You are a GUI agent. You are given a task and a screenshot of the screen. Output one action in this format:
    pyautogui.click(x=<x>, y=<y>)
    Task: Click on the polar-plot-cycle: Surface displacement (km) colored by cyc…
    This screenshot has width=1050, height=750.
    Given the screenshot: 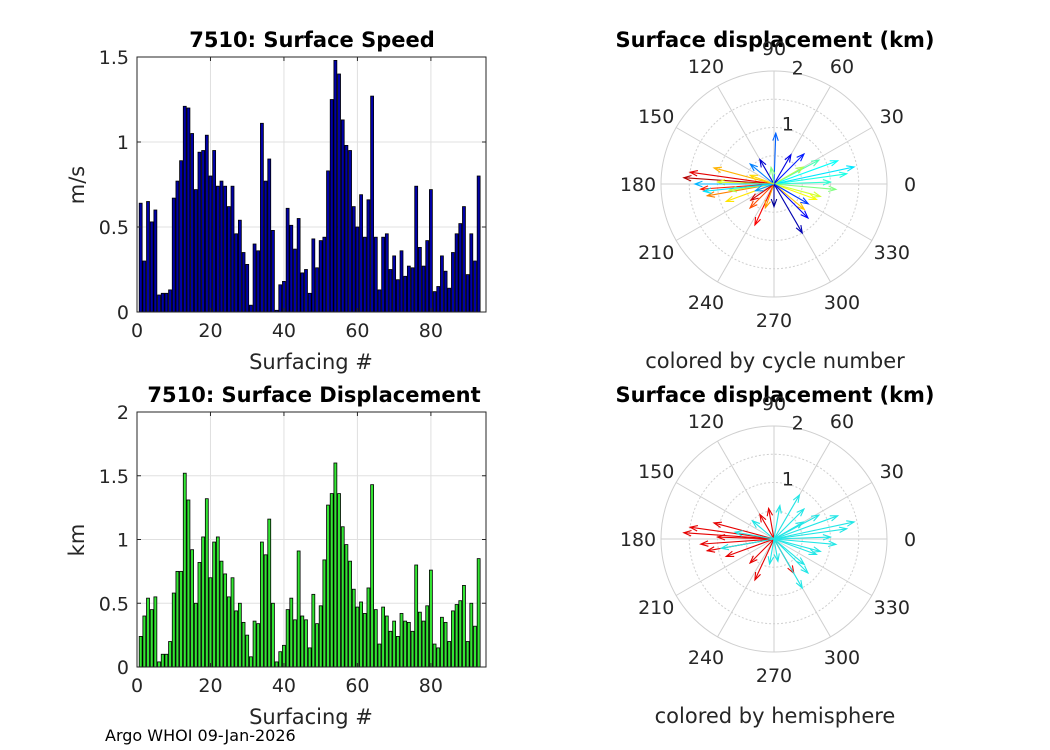 What is the action you would take?
    pyautogui.click(x=774, y=200)
    